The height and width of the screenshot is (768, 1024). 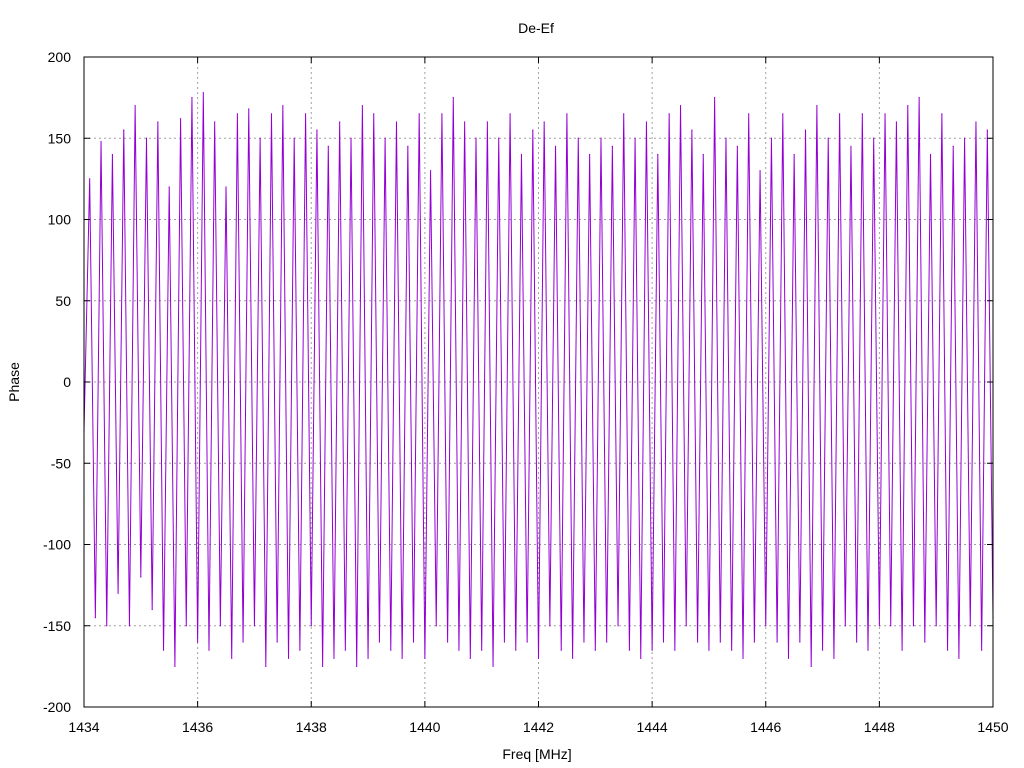 I want to click on y-tick-label: 0, so click(x=67, y=382).